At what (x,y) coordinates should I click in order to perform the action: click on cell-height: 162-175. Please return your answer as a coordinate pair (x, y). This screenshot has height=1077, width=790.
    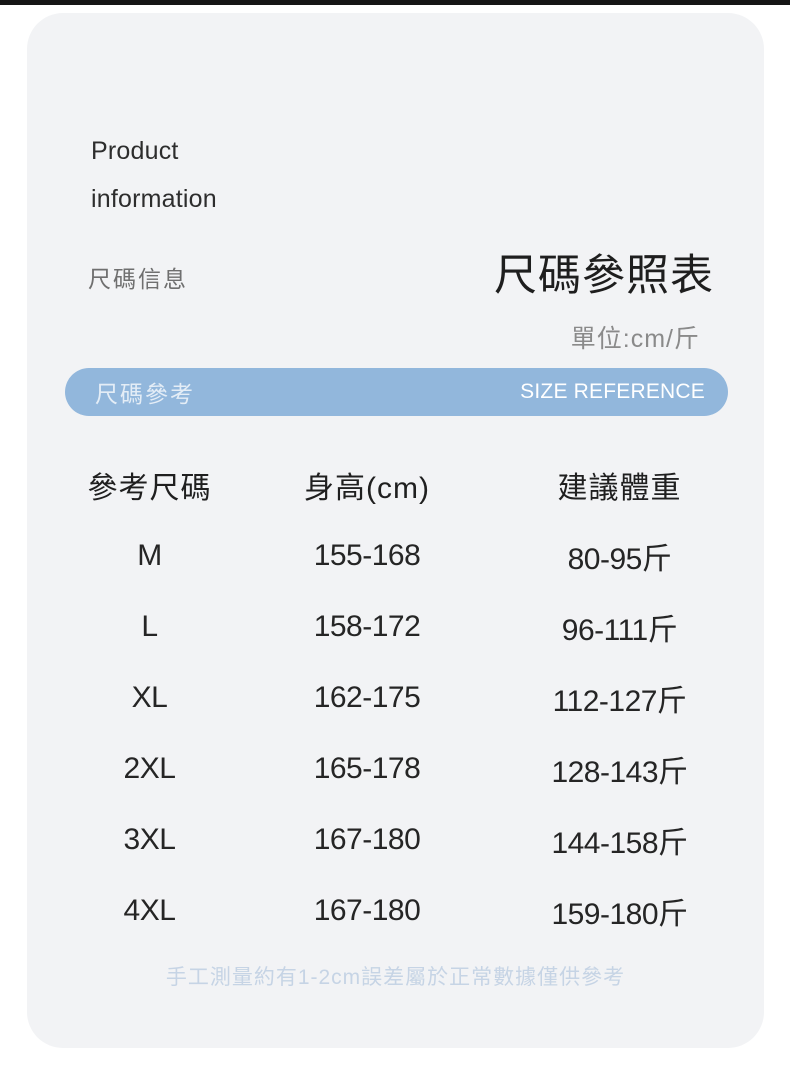
    Looking at the image, I should click on (367, 697).